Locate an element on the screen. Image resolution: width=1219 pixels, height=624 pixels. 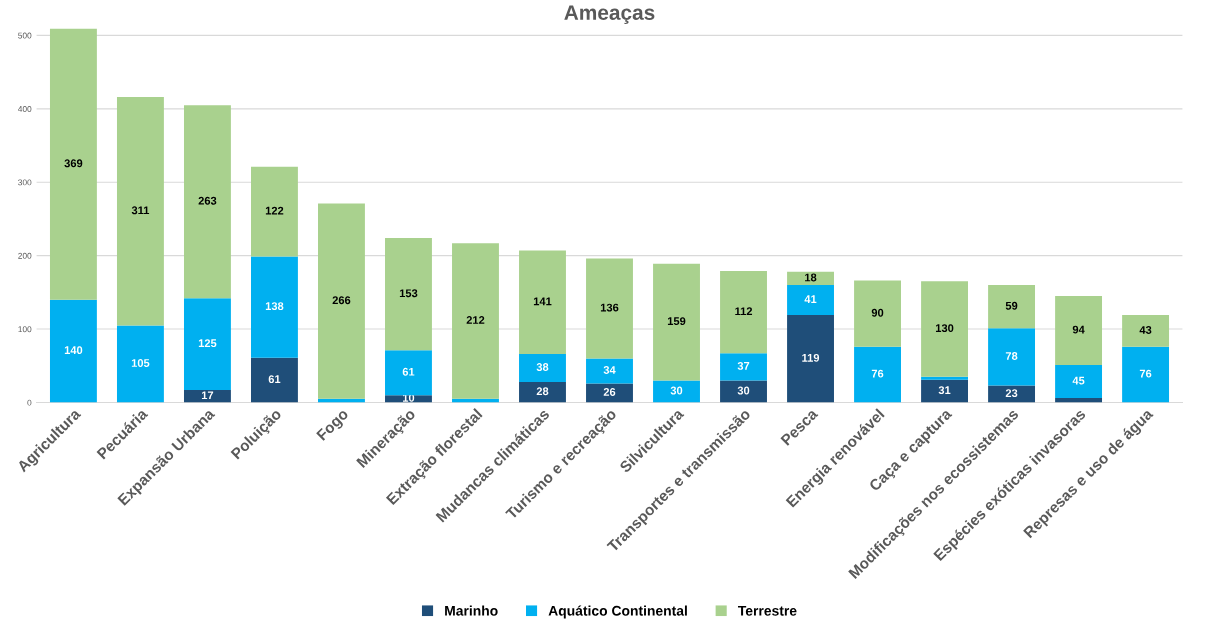
data-label: 43 is located at coordinates (1145, 330).